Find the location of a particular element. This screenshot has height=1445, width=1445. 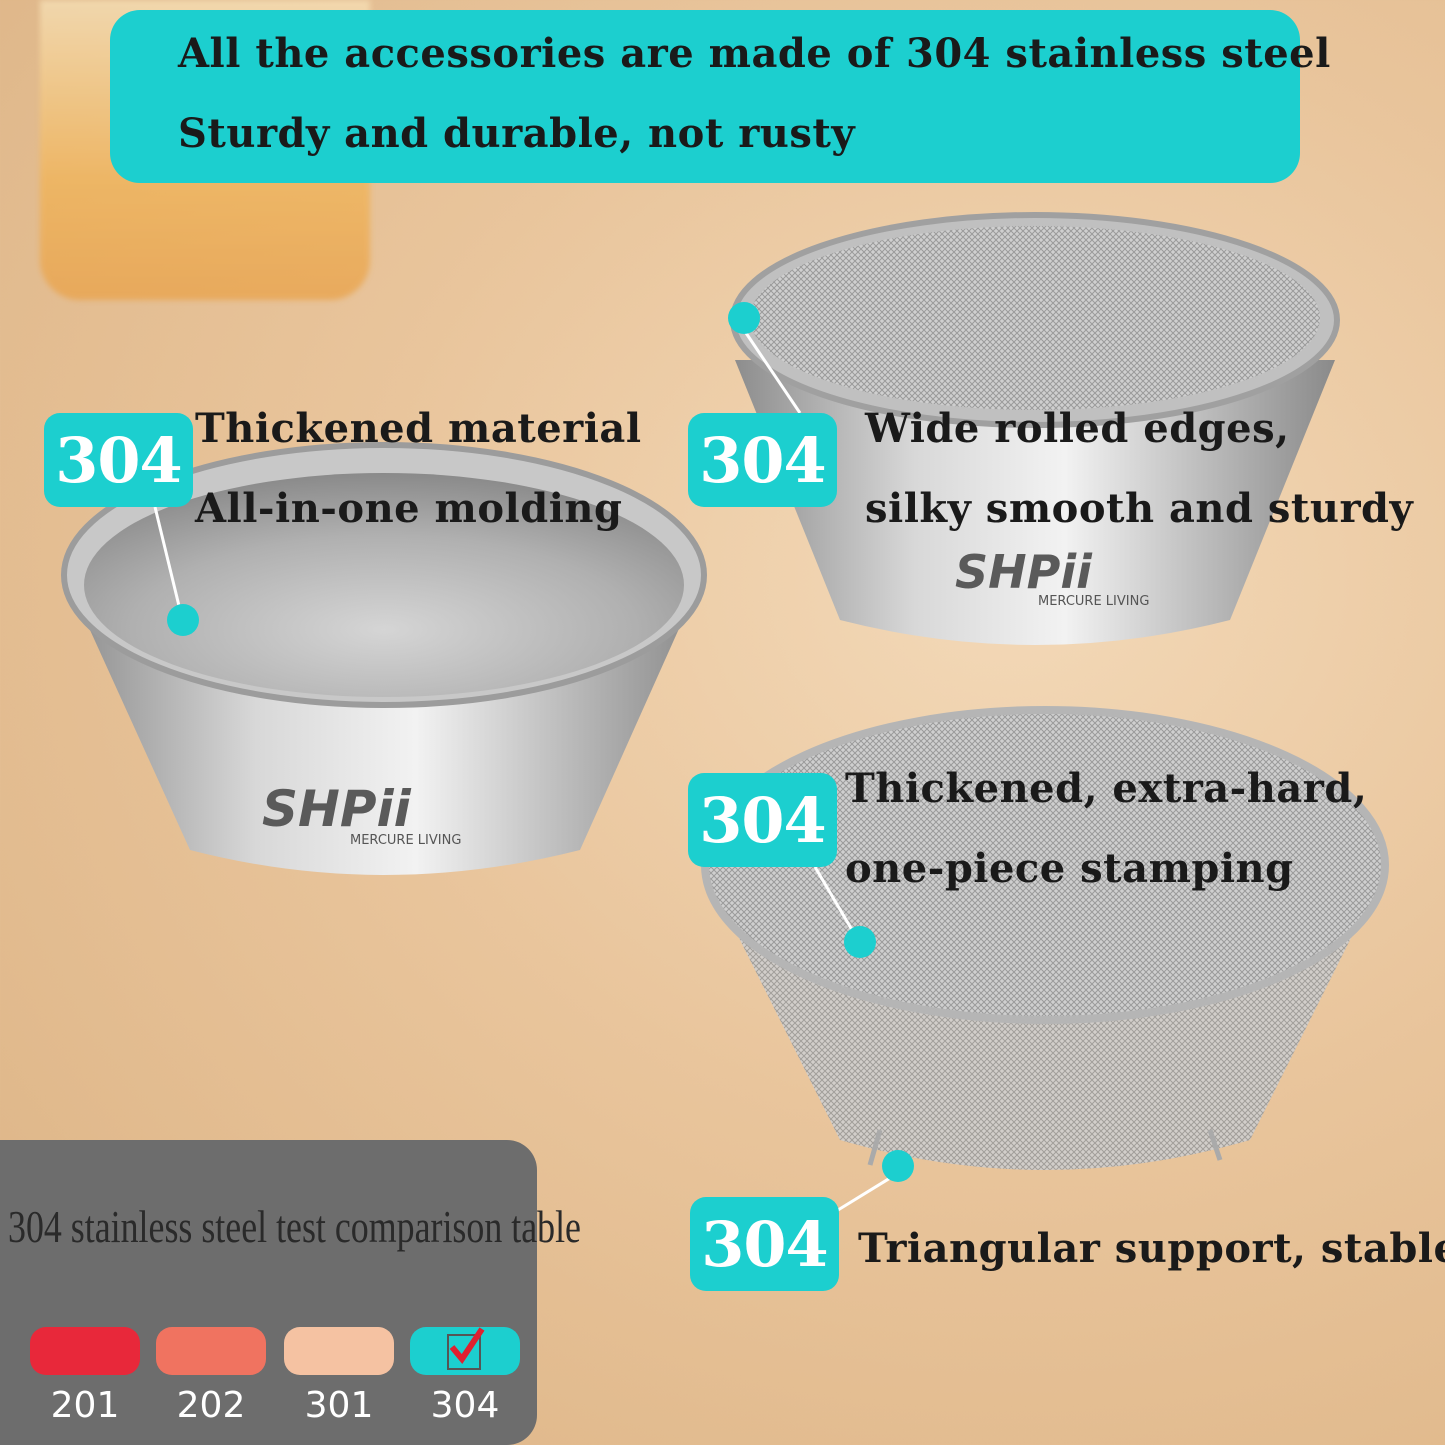

headline-line-2: Sturdy and durable, not rusty is located at coordinates (517, 133).